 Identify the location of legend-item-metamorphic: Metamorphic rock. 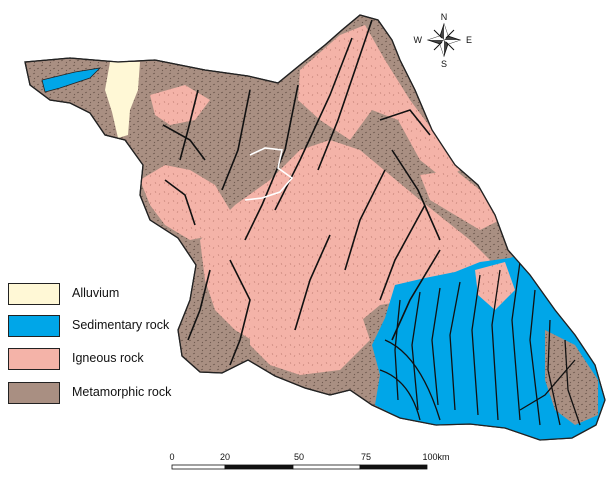
(128, 394).